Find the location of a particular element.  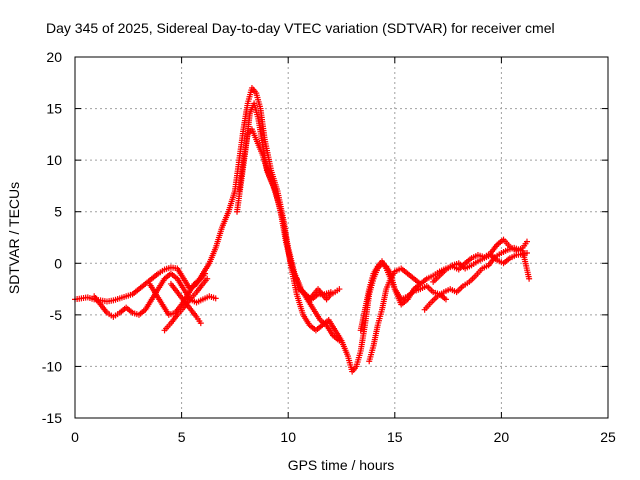

y-tick-label: 15 is located at coordinates (54, 109).